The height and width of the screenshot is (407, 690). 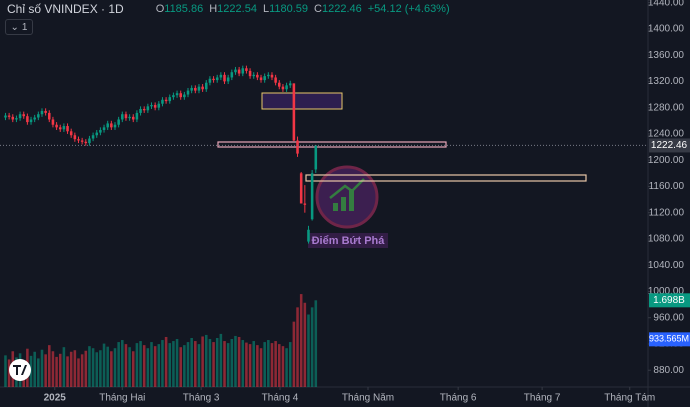 What do you see at coordinates (668, 370) in the screenshot?
I see `y-tick-label: 880.00` at bounding box center [668, 370].